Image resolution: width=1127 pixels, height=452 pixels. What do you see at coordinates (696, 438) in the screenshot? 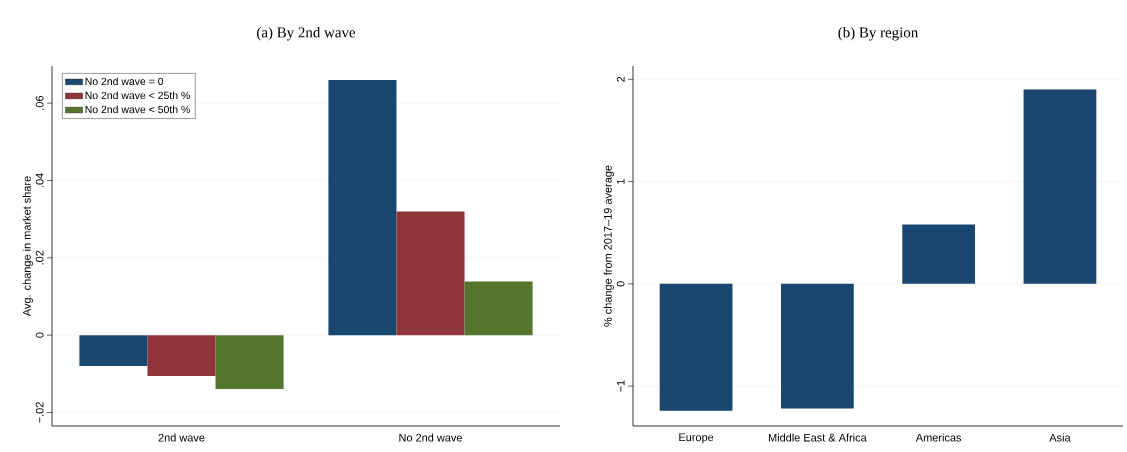
I see `x-tick-label: Europe` at bounding box center [696, 438].